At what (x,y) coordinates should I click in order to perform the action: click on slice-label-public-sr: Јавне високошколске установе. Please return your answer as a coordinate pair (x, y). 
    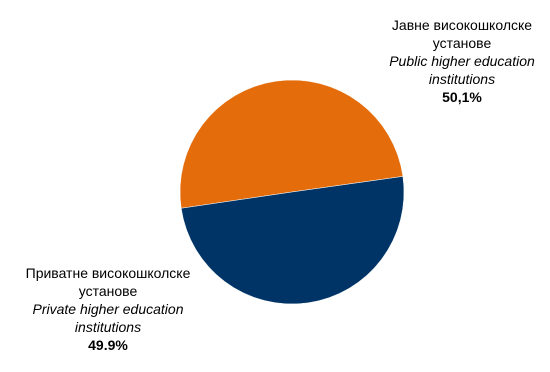
    Looking at the image, I should click on (462, 34).